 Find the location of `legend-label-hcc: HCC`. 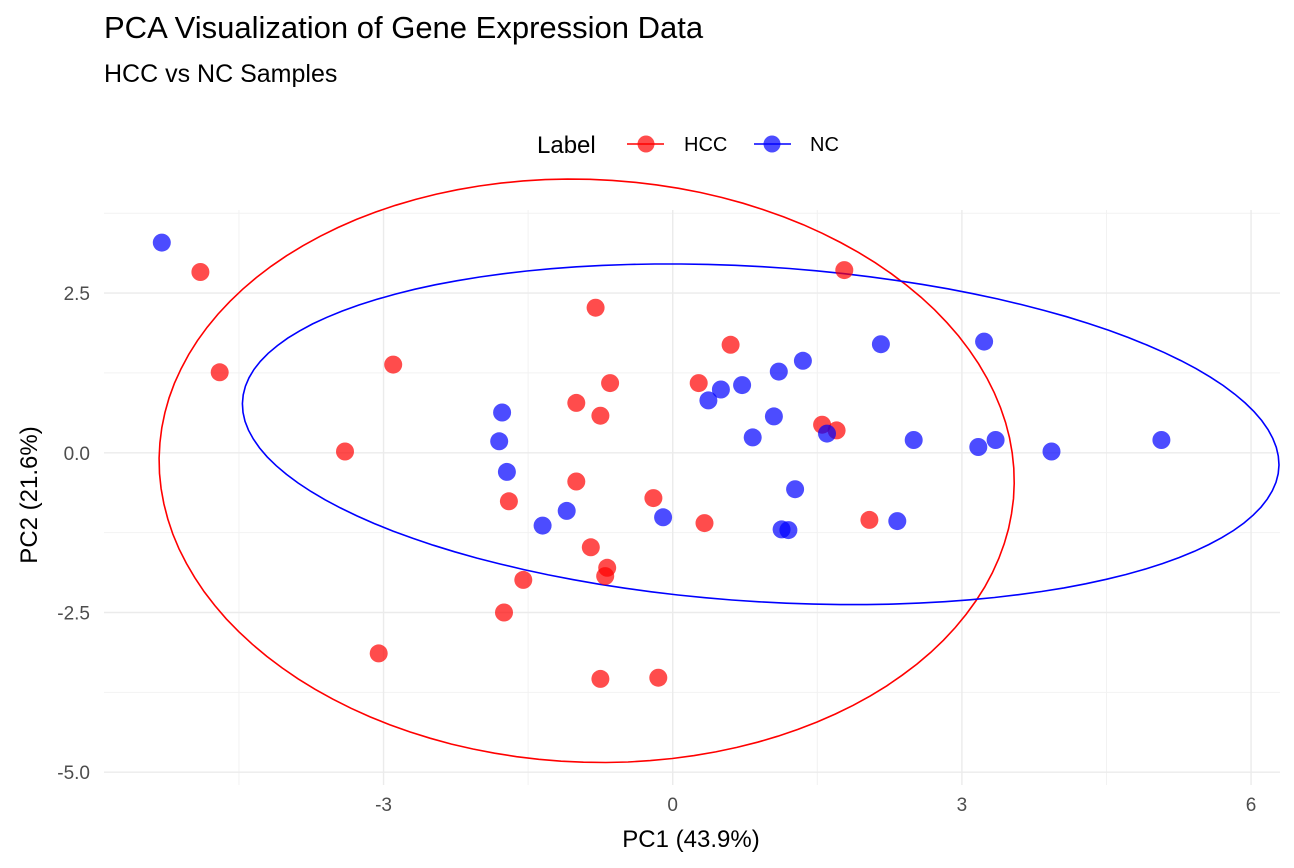

legend-label-hcc: HCC is located at coordinates (705, 145).